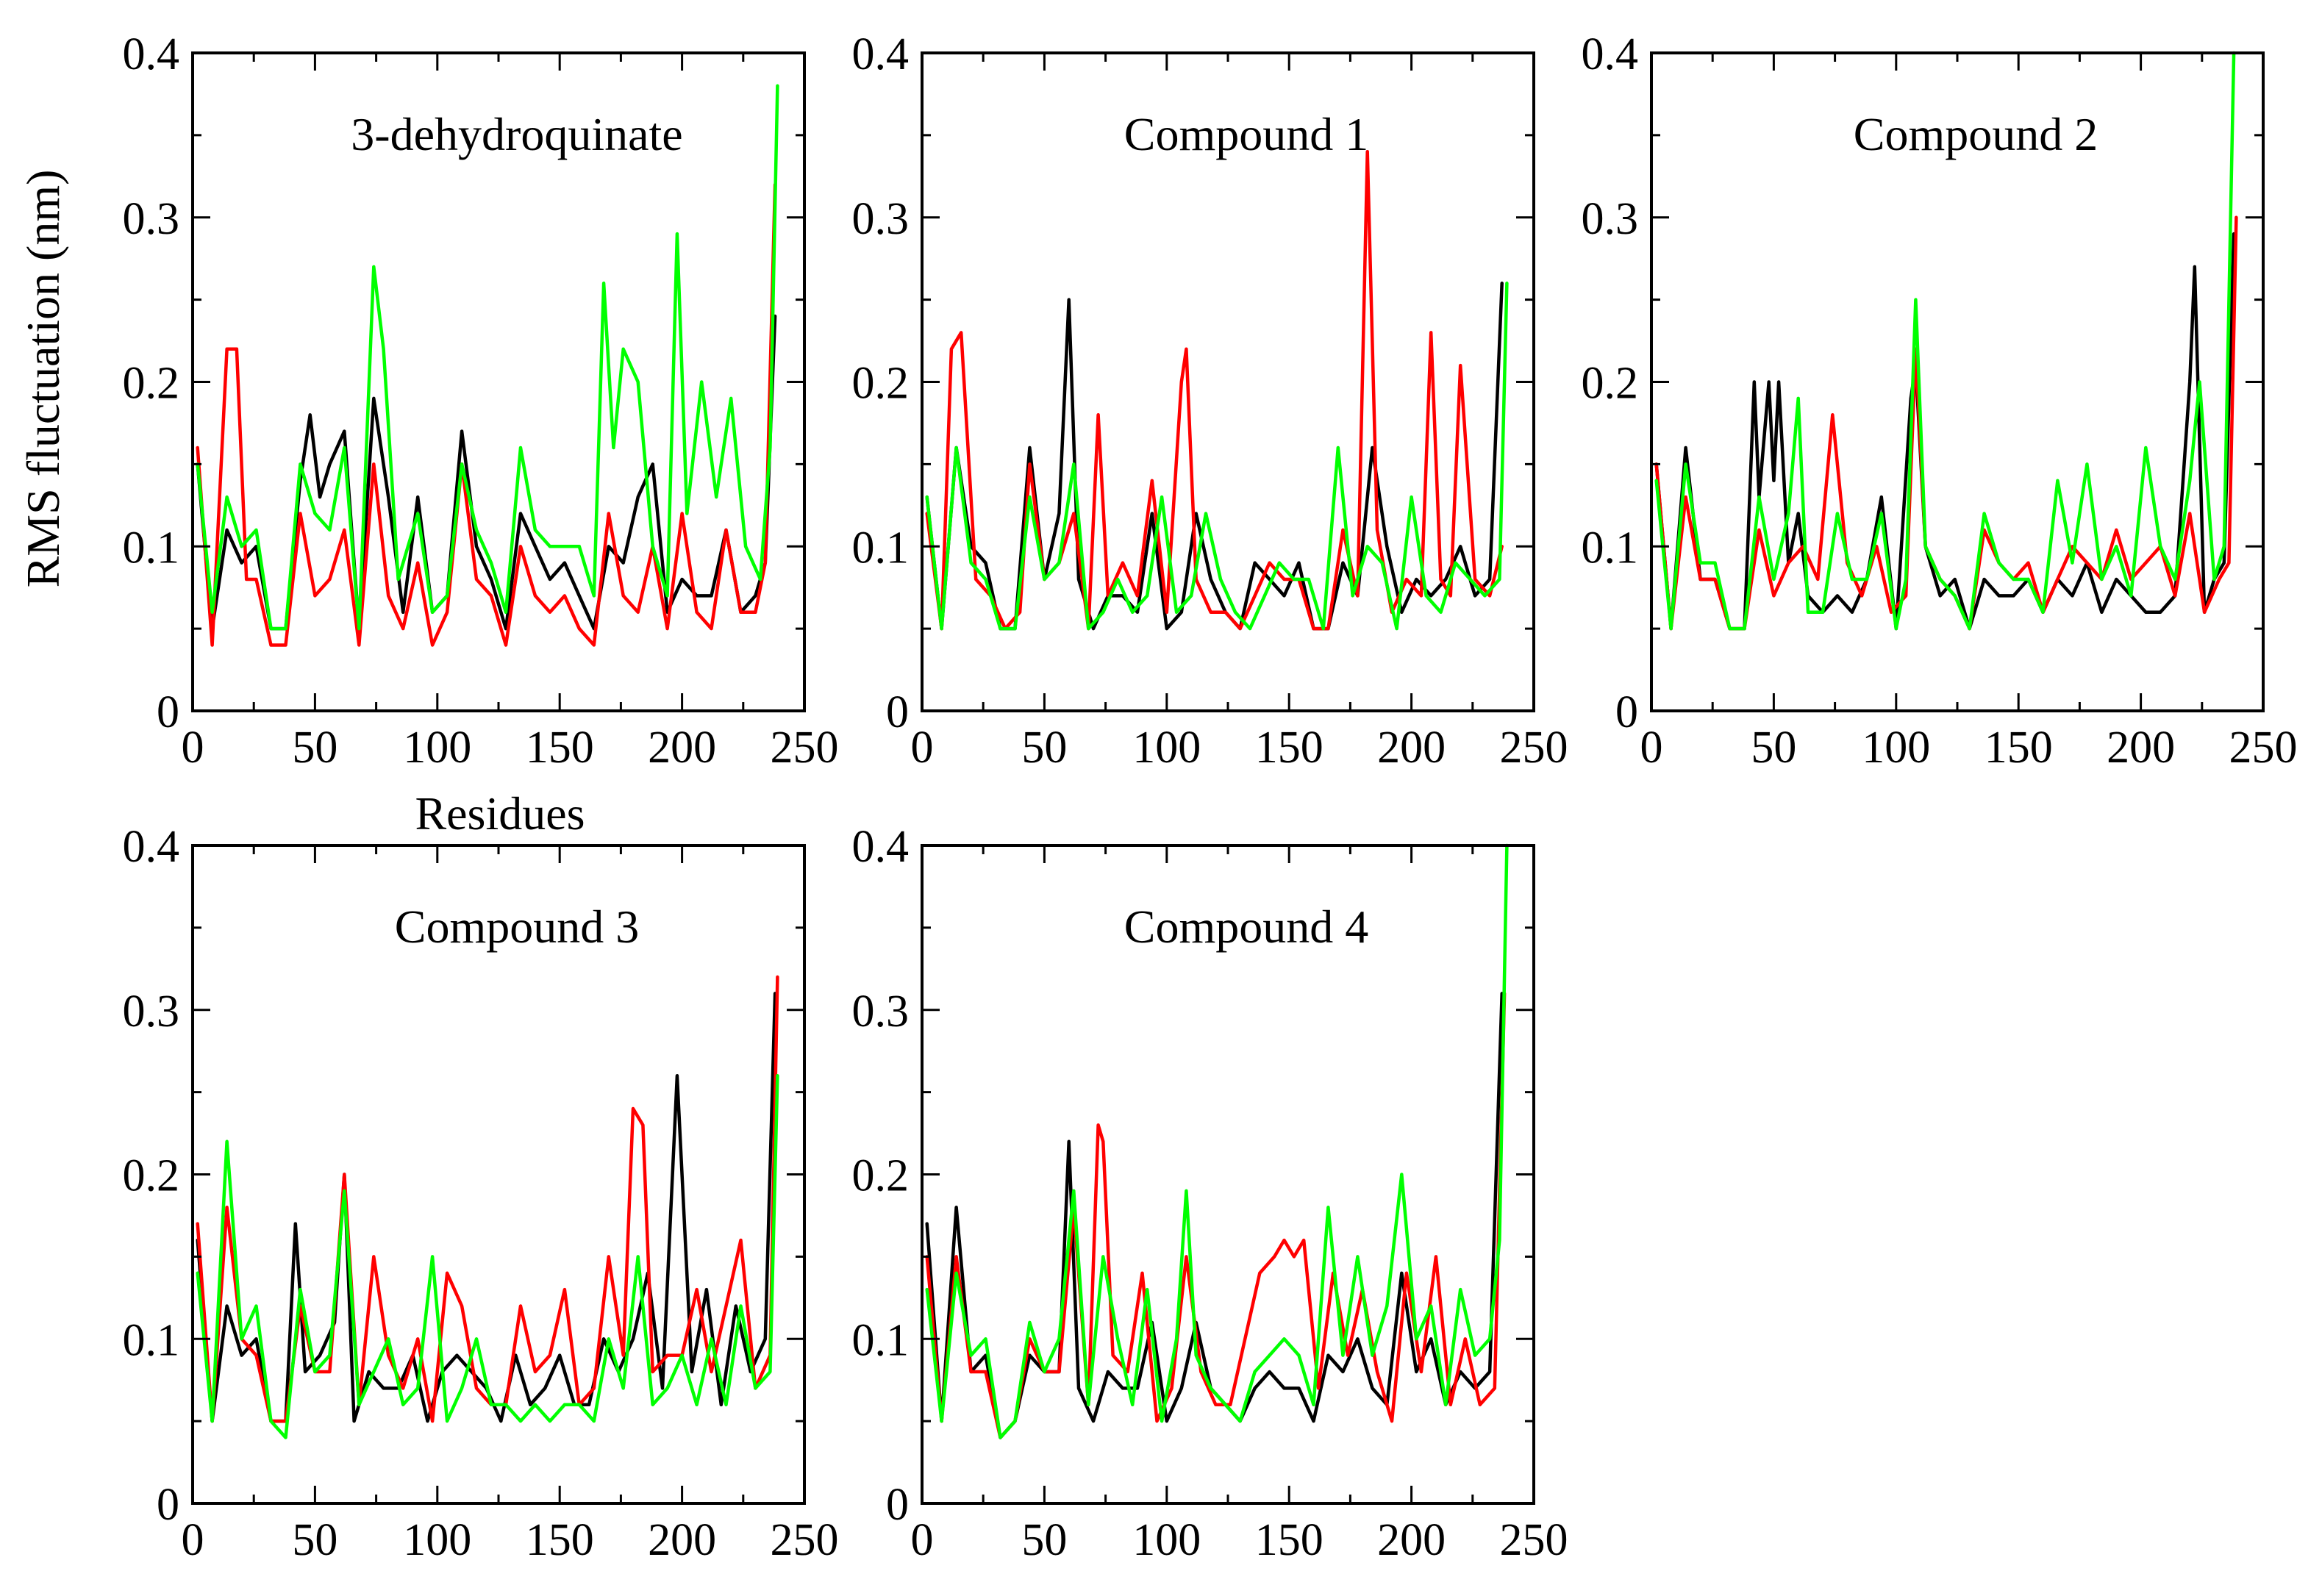  I want to click on panel-4: 0 50 100 150 200 250 0 0.1 0.2 0.3 0.4 Compound 3, so click(481, 1193).